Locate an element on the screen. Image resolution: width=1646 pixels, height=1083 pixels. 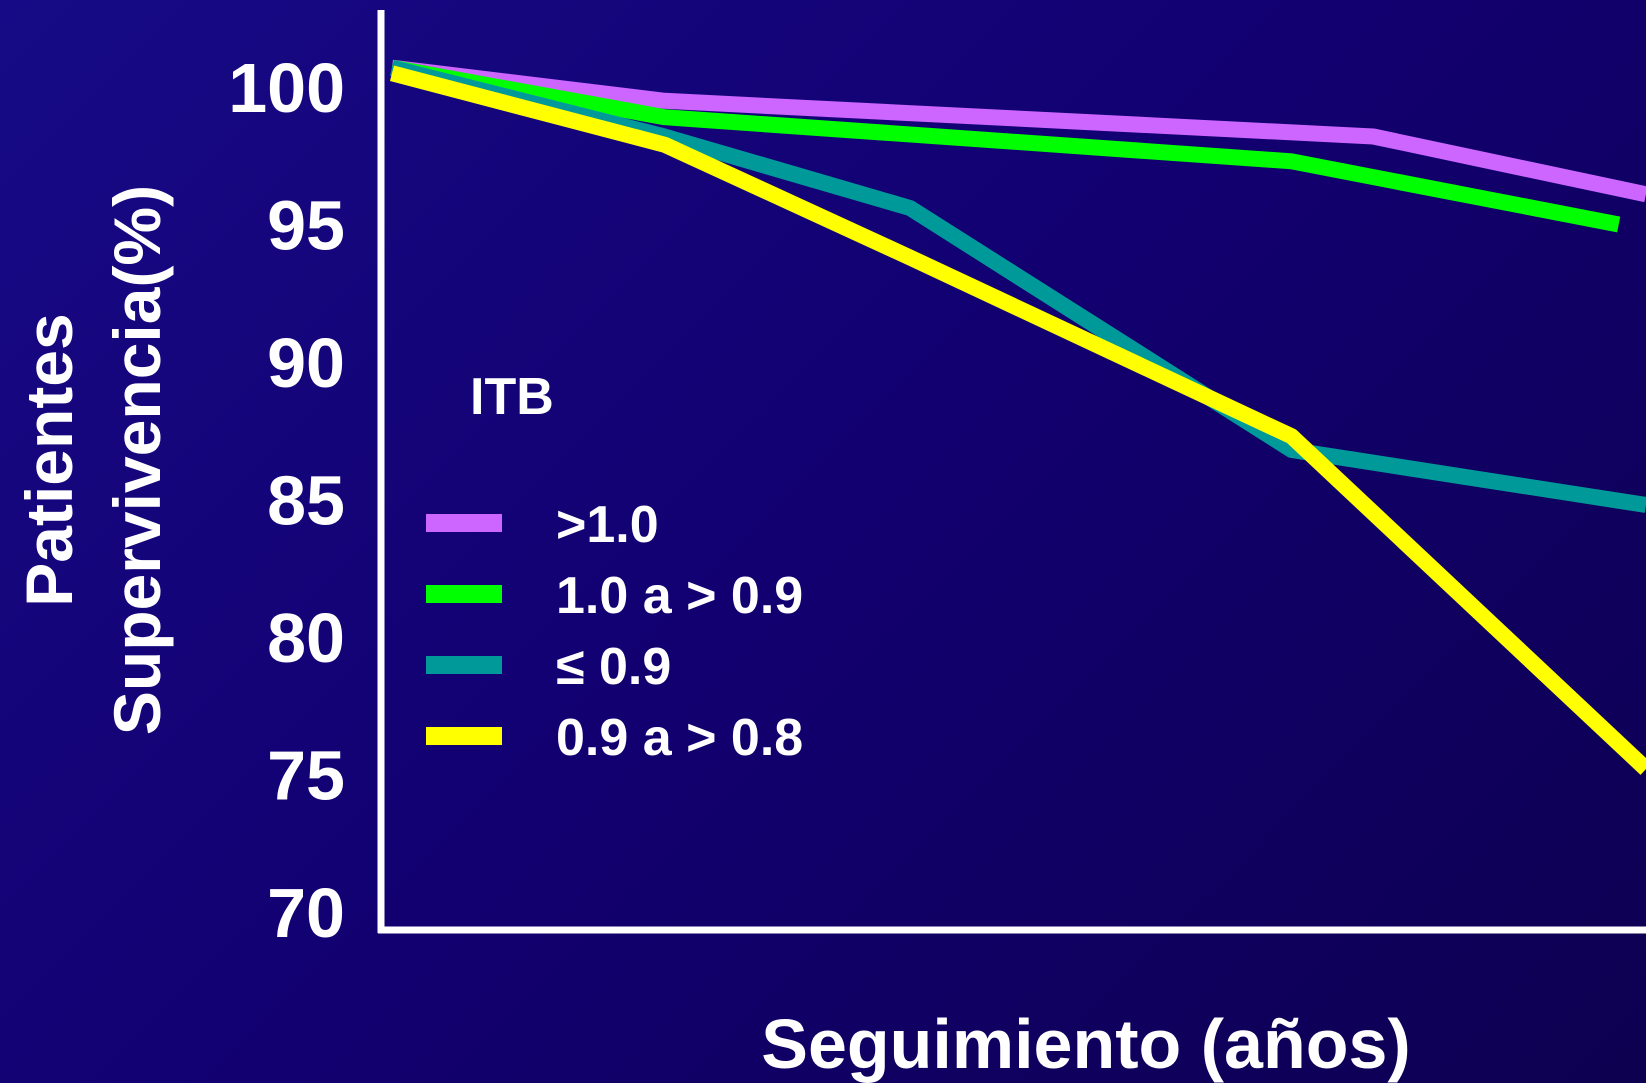
y-tick-label: 90 is located at coordinates (306, 363).